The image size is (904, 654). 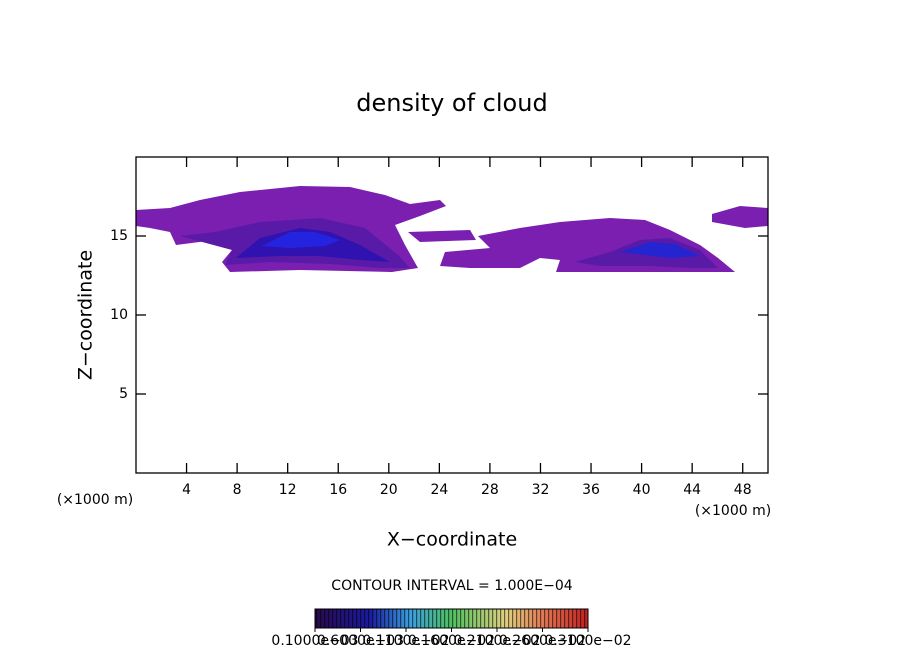 I want to click on colorbar-tick-label: 0.2600e−02, so click(x=542, y=641).